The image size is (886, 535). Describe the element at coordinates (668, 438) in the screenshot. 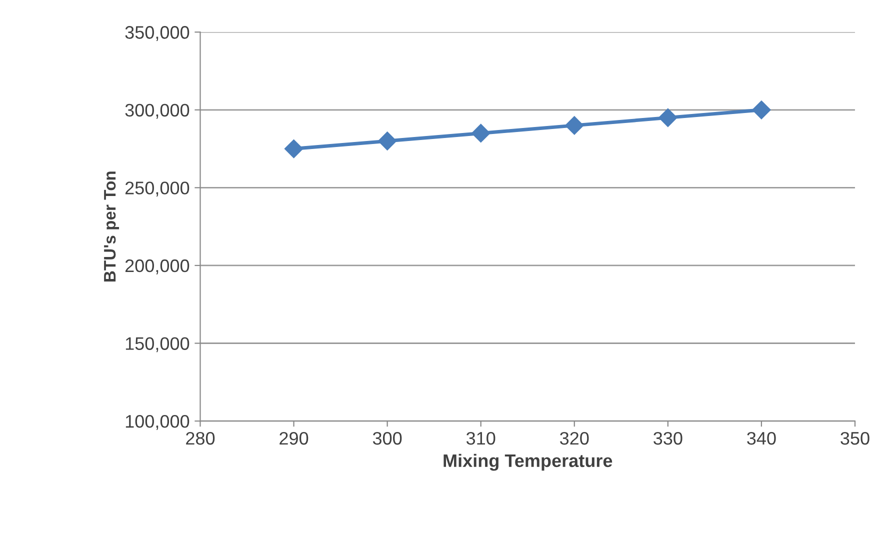

I see `x-tick-label: 330` at that location.